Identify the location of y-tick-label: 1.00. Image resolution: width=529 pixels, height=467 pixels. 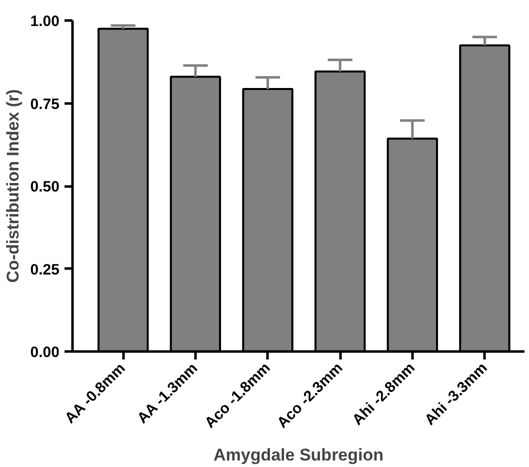
(45, 21).